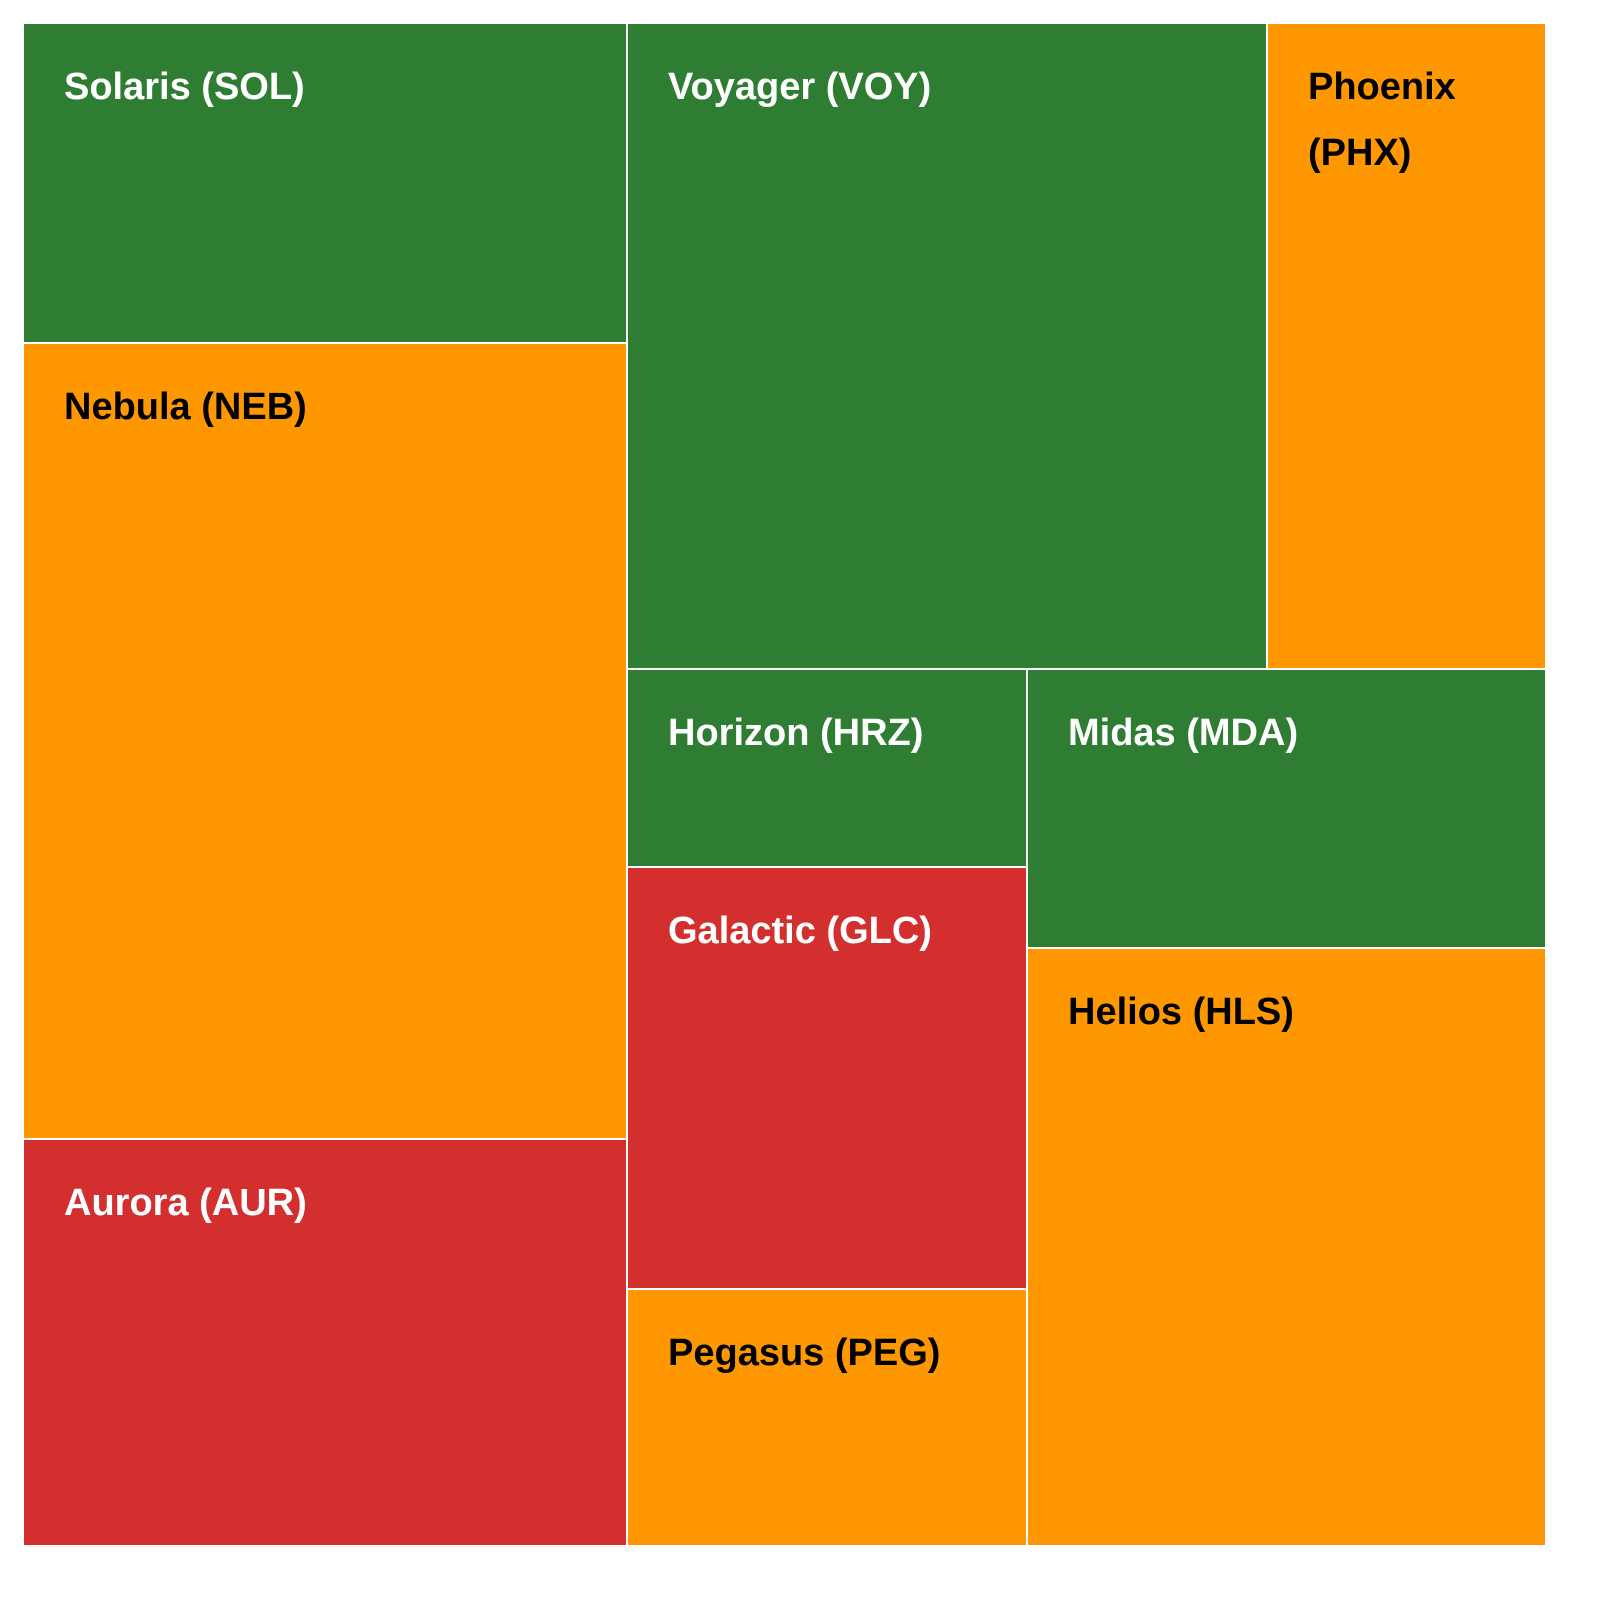  I want to click on treemap-tile-label: Phoenix (PHX), so click(1382, 120).